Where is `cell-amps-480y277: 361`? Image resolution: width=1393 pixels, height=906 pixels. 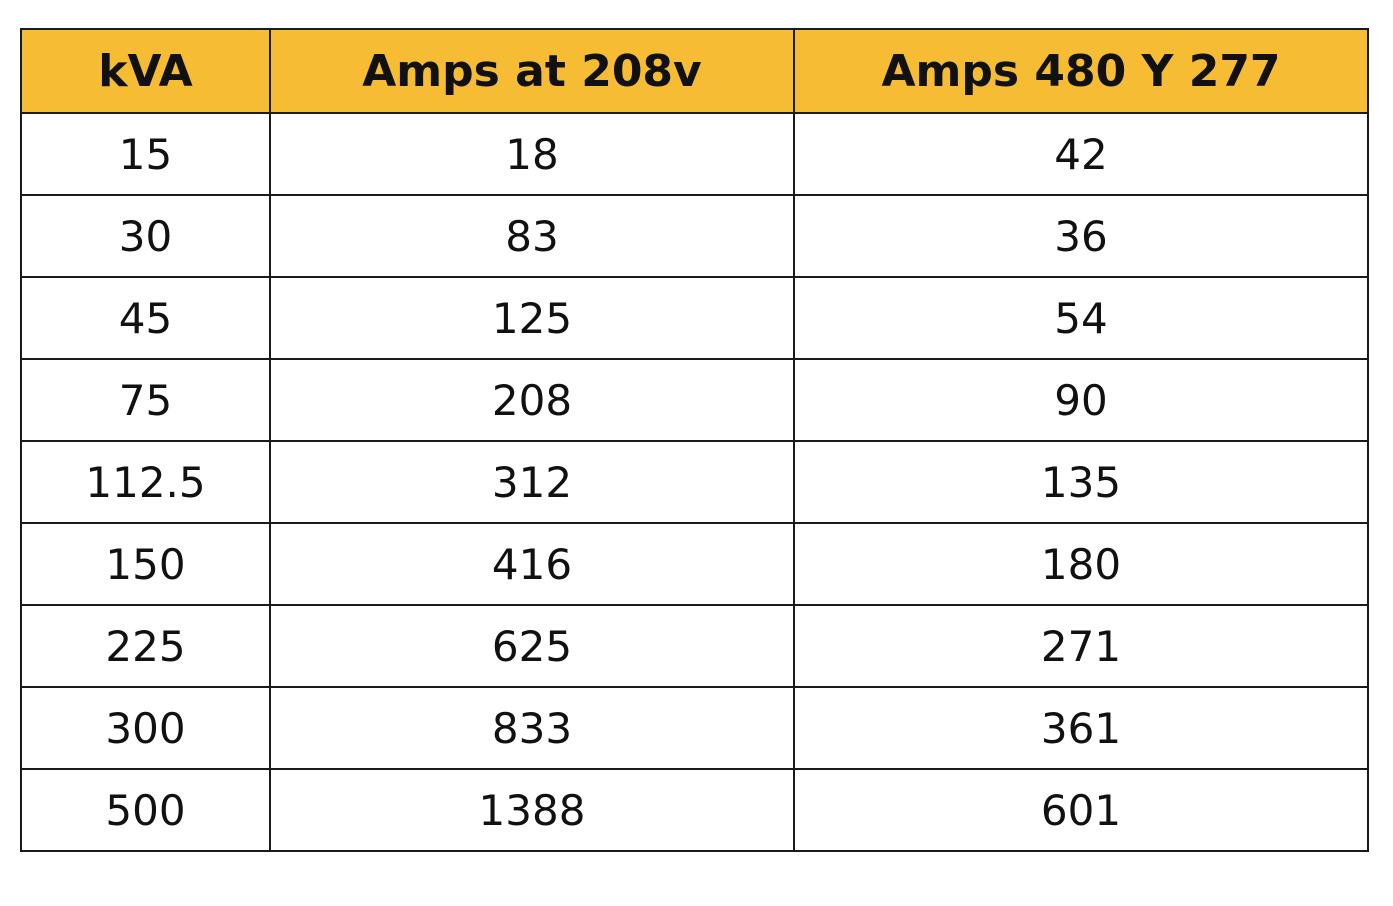 cell-amps-480y277: 361 is located at coordinates (1081, 728).